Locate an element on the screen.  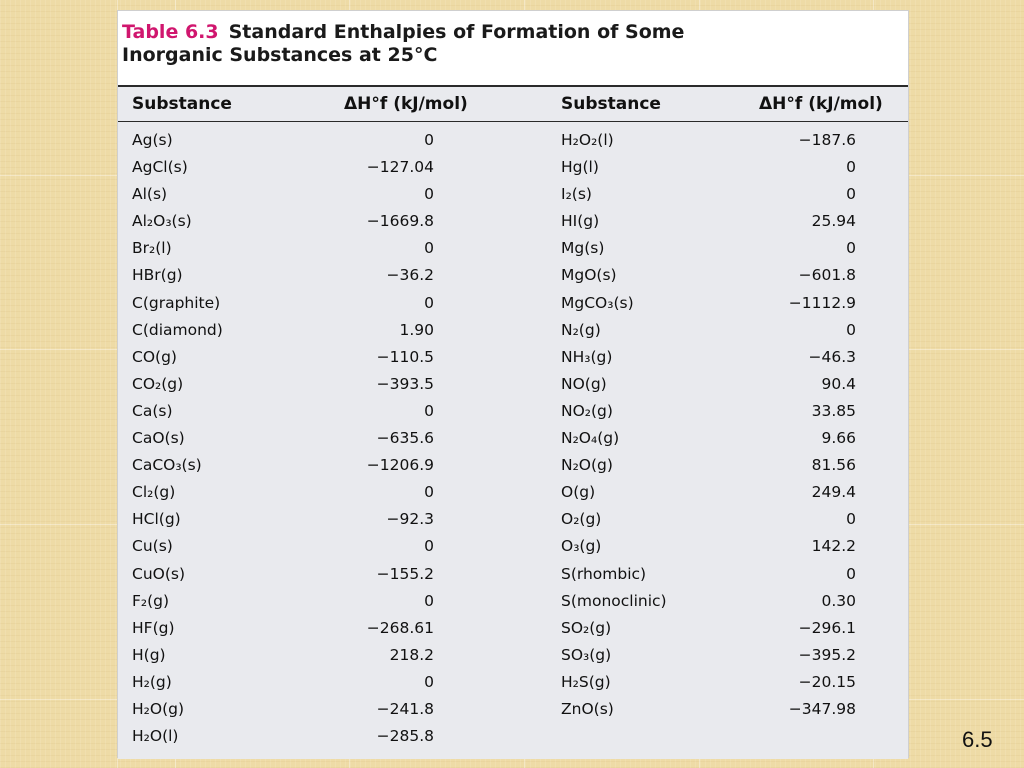
header-enthalpy-right: ΔH°f (kJ/mol) is located at coordinates (821, 104).